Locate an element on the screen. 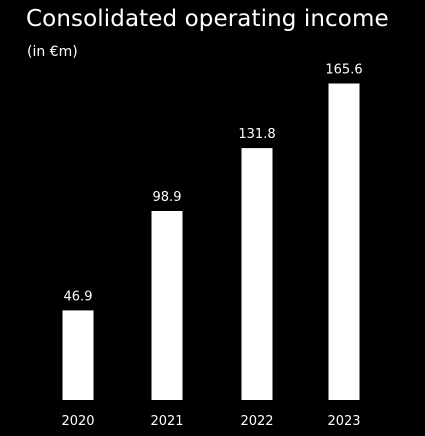 The height and width of the screenshot is (436, 425). x-tick-label-2021: 2021 is located at coordinates (166, 421).